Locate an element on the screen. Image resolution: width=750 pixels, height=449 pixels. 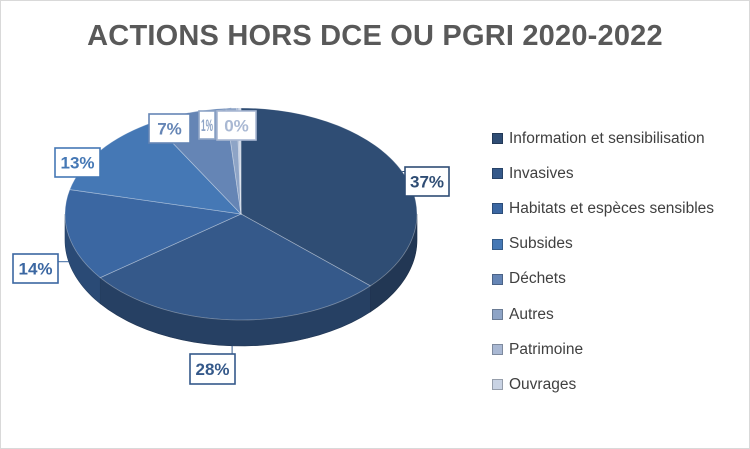
legend-label: Information et sensibilisation is located at coordinates (607, 138).